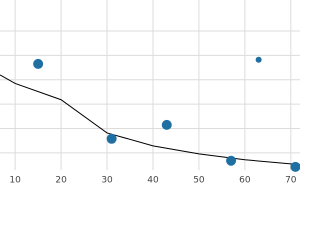 The image size is (320, 240). I want to click on x-tick-label: 60, so click(245, 181).